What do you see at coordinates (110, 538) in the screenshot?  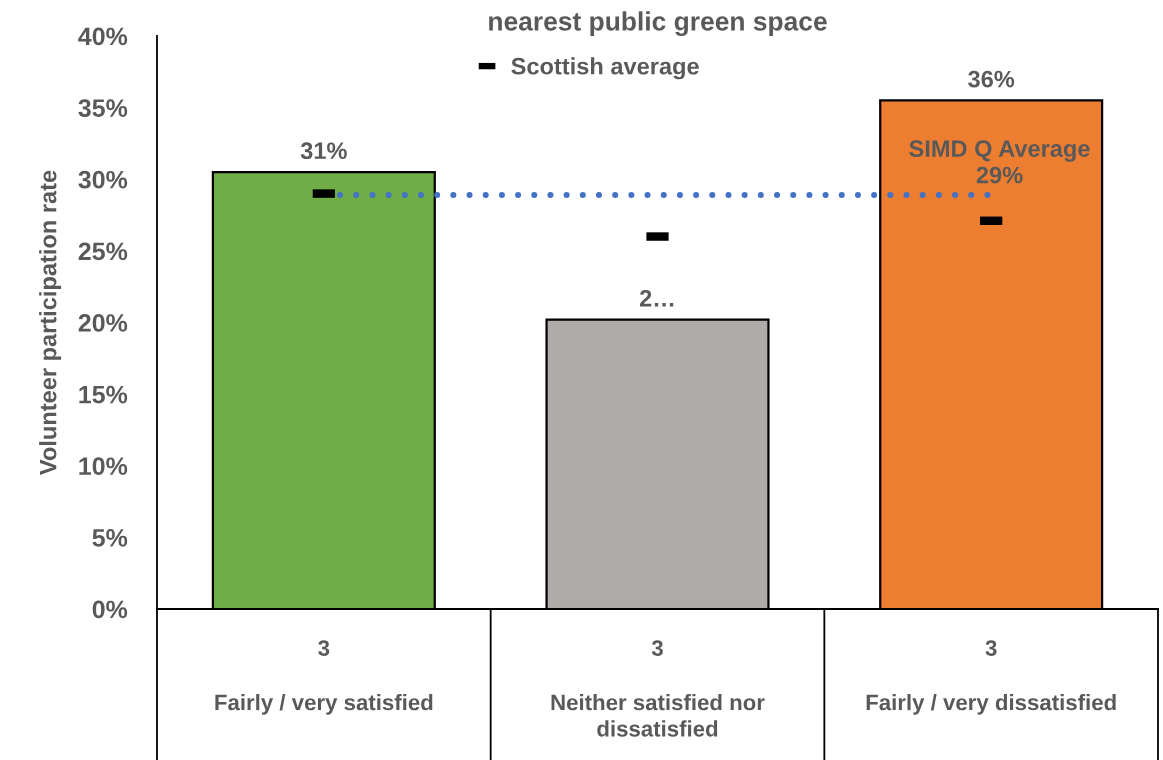 I see `y-tick-label: 5%` at bounding box center [110, 538].